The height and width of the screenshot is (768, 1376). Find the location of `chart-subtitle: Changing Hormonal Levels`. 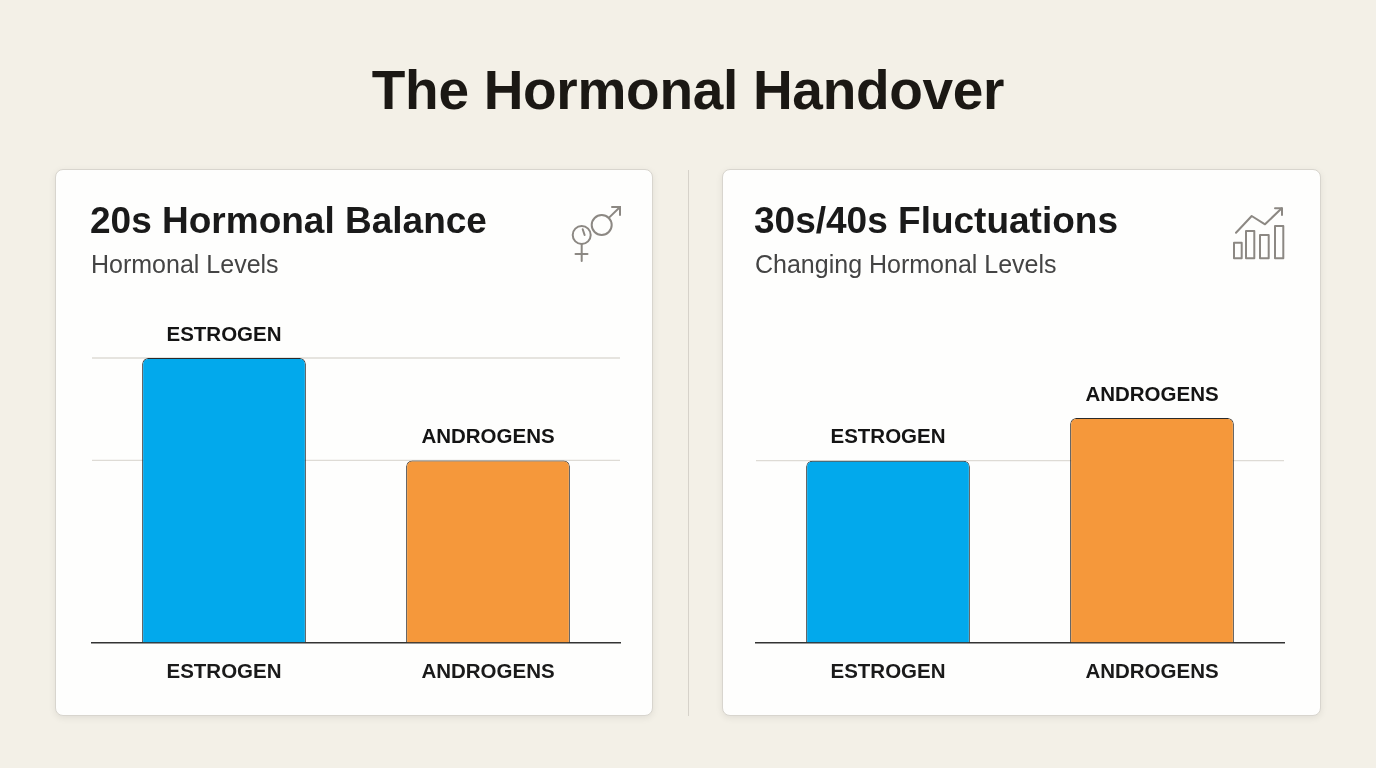

chart-subtitle: Changing Hormonal Levels is located at coordinates (906, 264).